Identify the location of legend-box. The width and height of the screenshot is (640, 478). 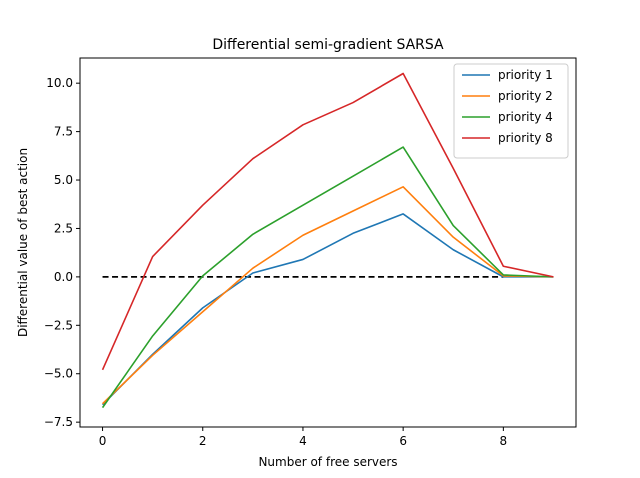
(511, 111).